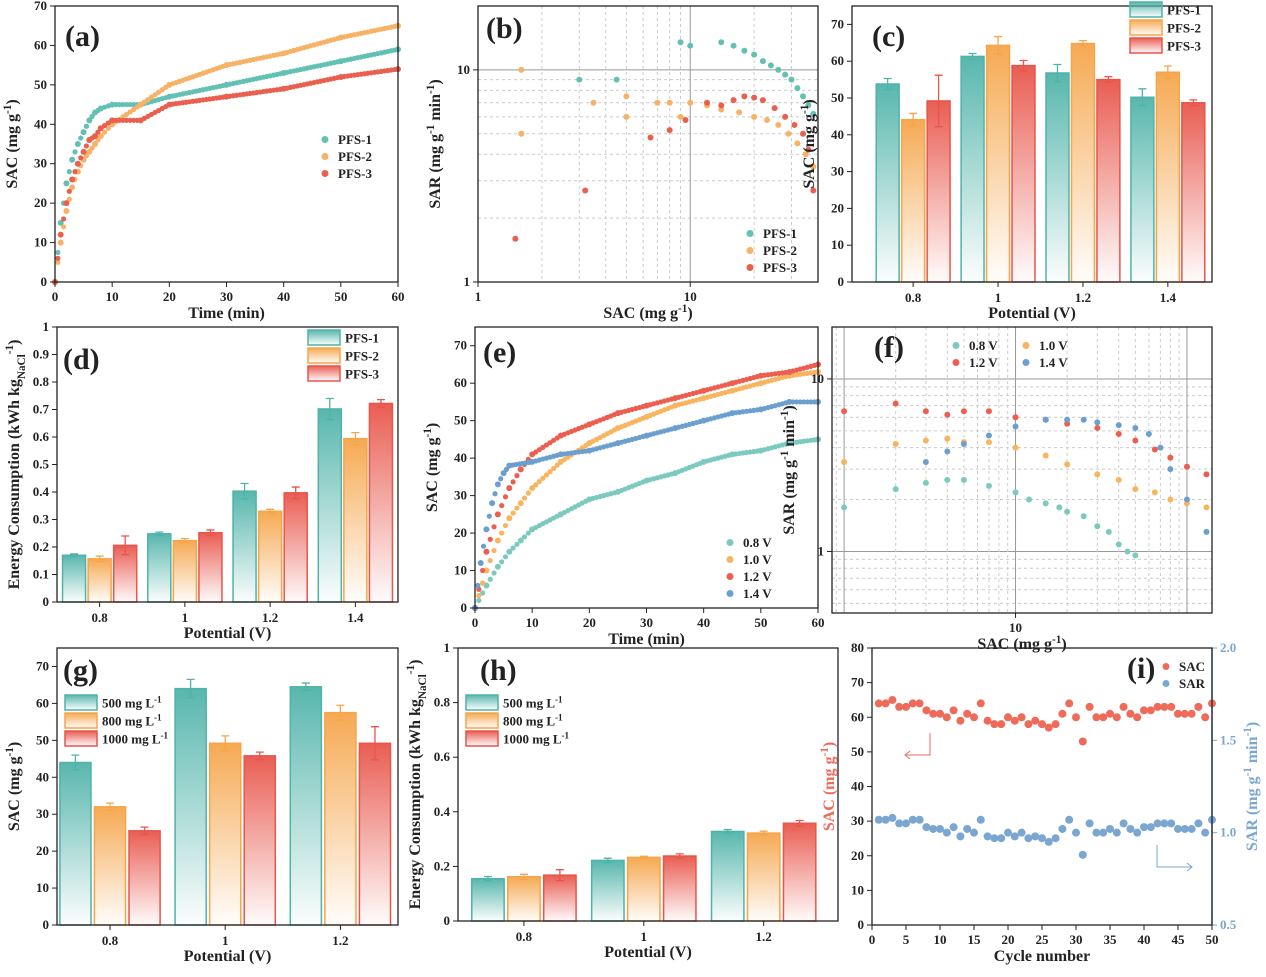 The image size is (1266, 977). I want to click on y-axis-label: Energy Consumption (kWh kgNaCl-1), so click(16, 465).